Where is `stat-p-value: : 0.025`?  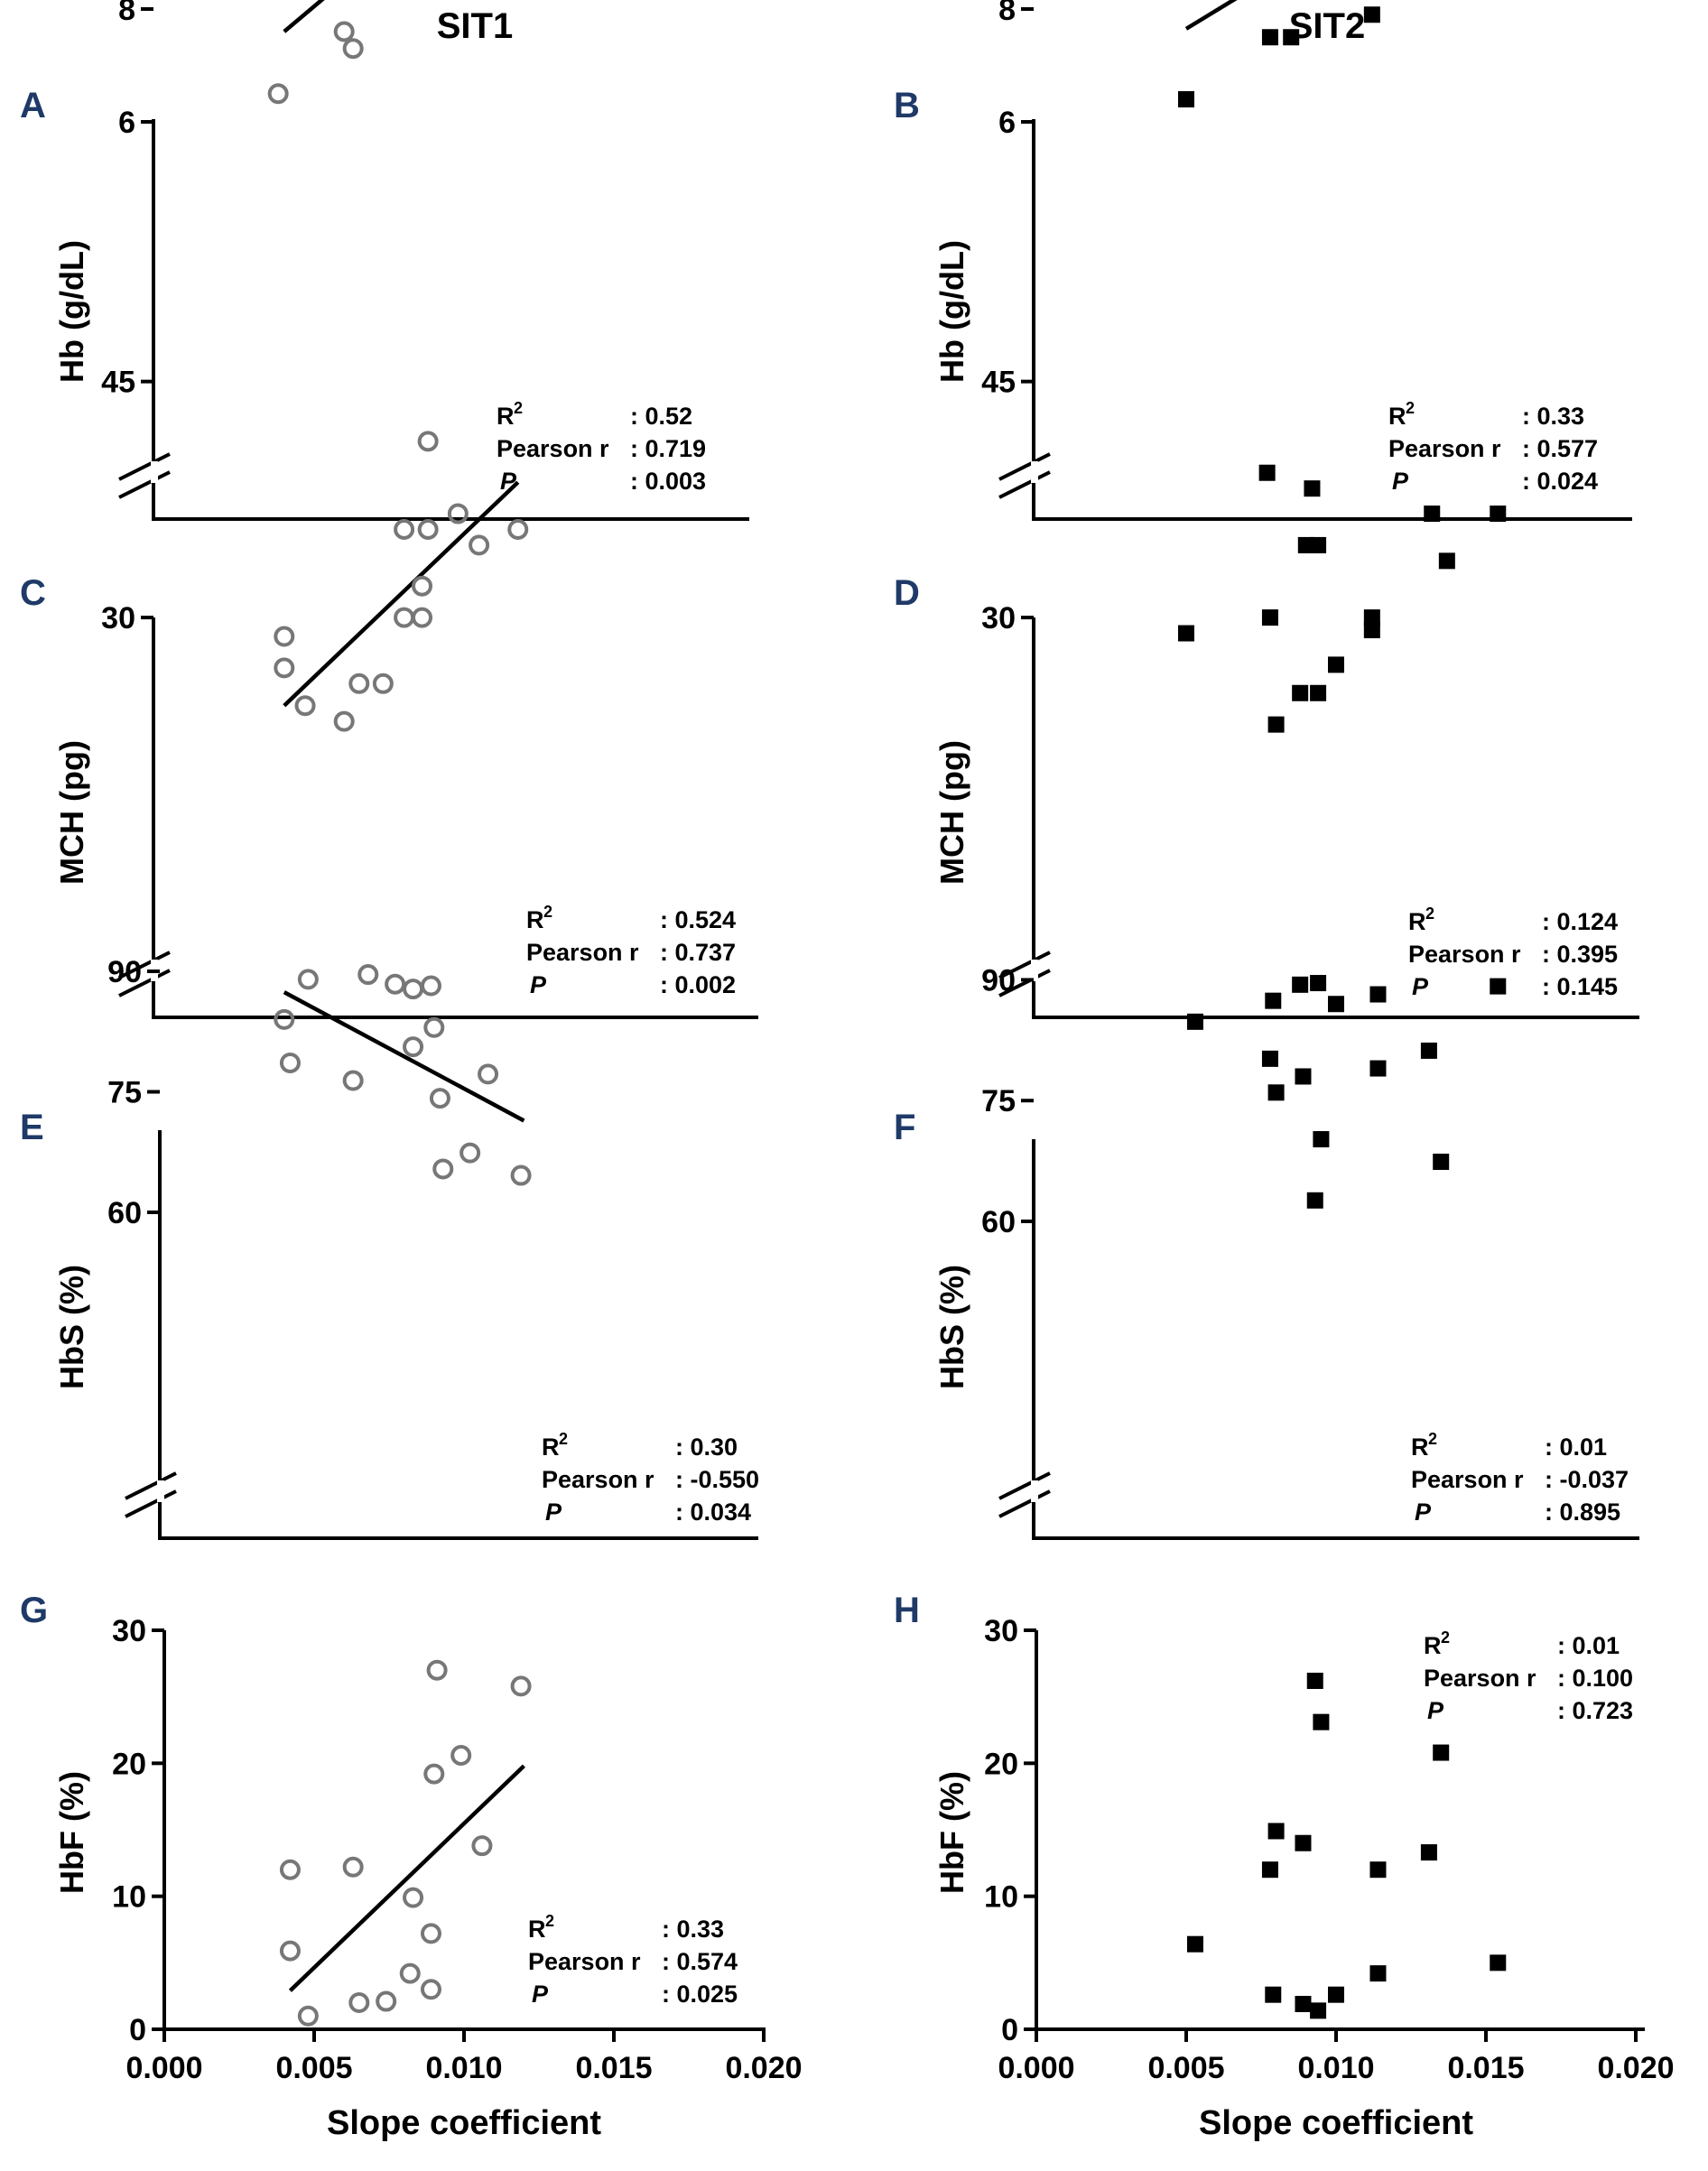
stat-p-value: : 0.025 is located at coordinates (700, 1994).